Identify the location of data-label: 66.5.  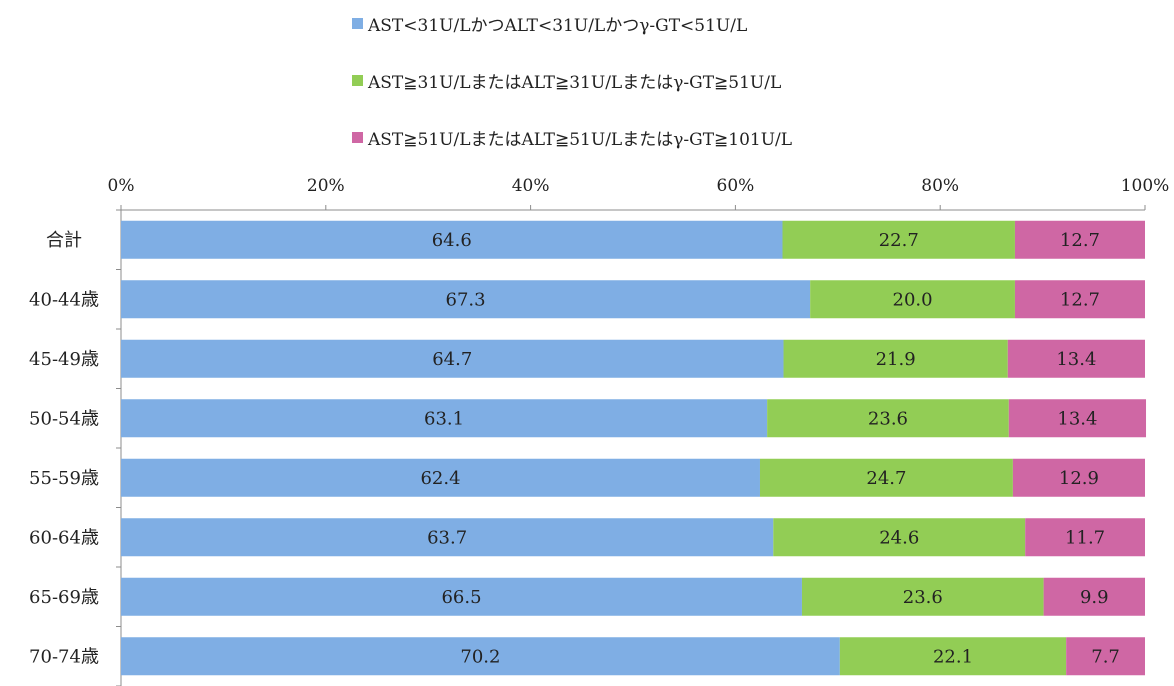
(461, 597).